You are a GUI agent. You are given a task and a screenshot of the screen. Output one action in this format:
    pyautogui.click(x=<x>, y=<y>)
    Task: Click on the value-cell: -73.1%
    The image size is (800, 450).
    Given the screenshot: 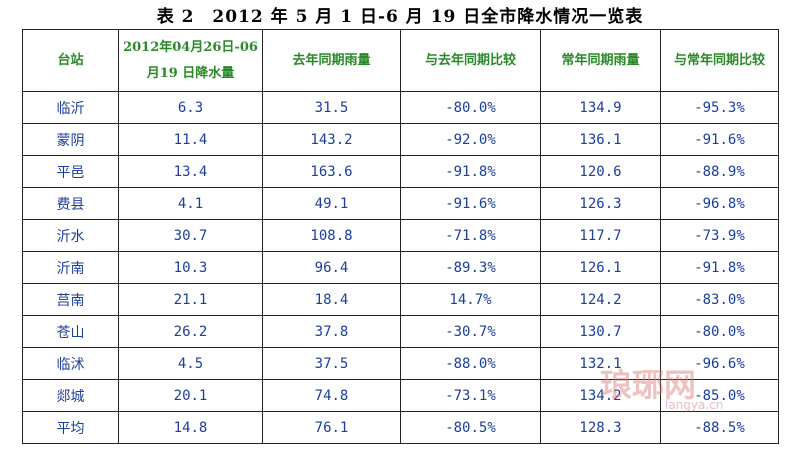 What is the action you would take?
    pyautogui.click(x=470, y=395)
    